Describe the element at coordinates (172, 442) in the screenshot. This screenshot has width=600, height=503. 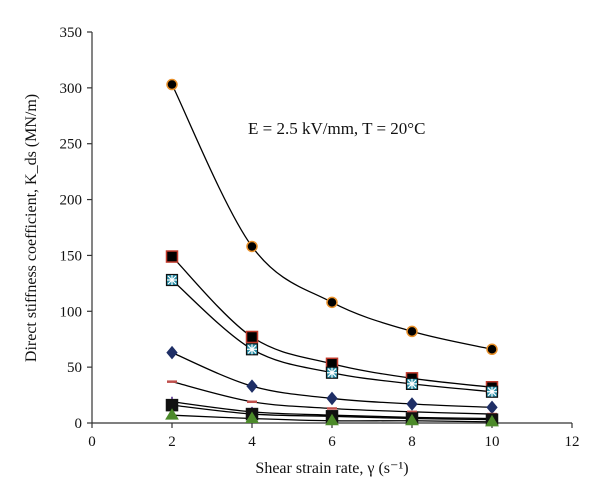
I see `x-tick-label: 2` at that location.